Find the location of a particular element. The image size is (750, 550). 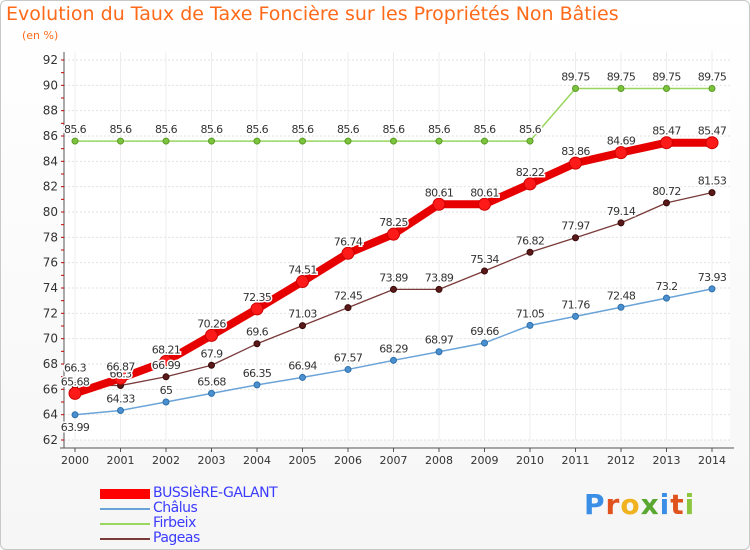

x-tick-label: 2009 is located at coordinates (485, 460).